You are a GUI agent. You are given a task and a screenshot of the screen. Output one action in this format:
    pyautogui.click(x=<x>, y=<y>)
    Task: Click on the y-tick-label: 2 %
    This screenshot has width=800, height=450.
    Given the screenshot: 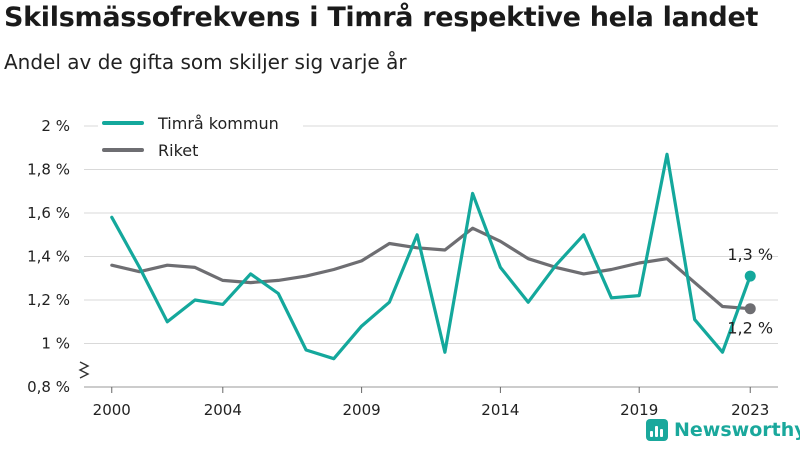 What is the action you would take?
    pyautogui.click(x=55, y=126)
    